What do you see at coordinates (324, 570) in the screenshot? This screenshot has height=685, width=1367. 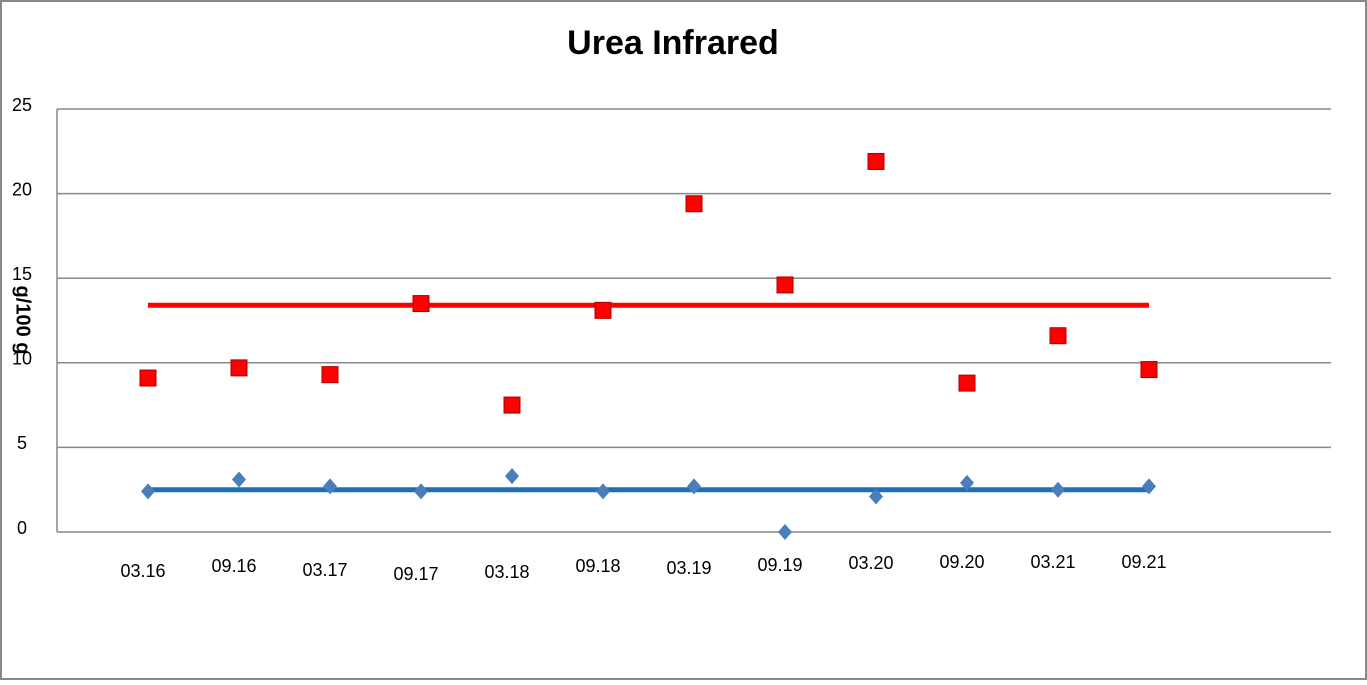 I see `x-tick-label: 03.17` at bounding box center [324, 570].